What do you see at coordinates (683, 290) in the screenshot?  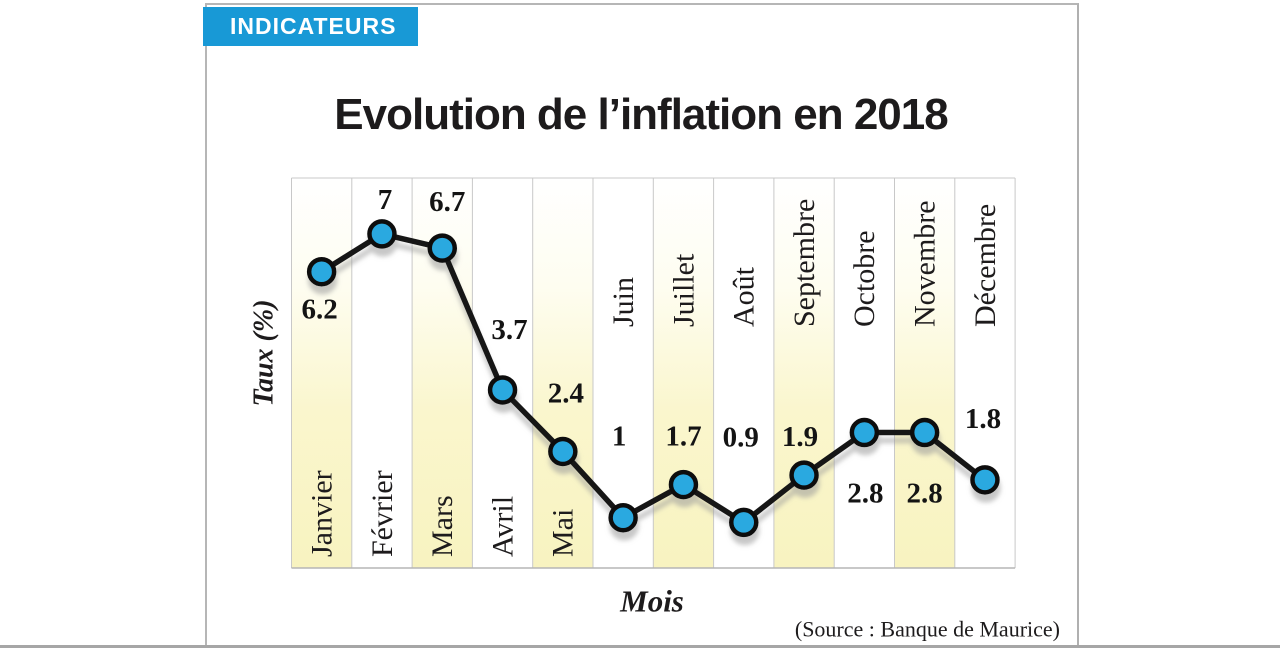 I see `month-label: Juillet` at bounding box center [683, 290].